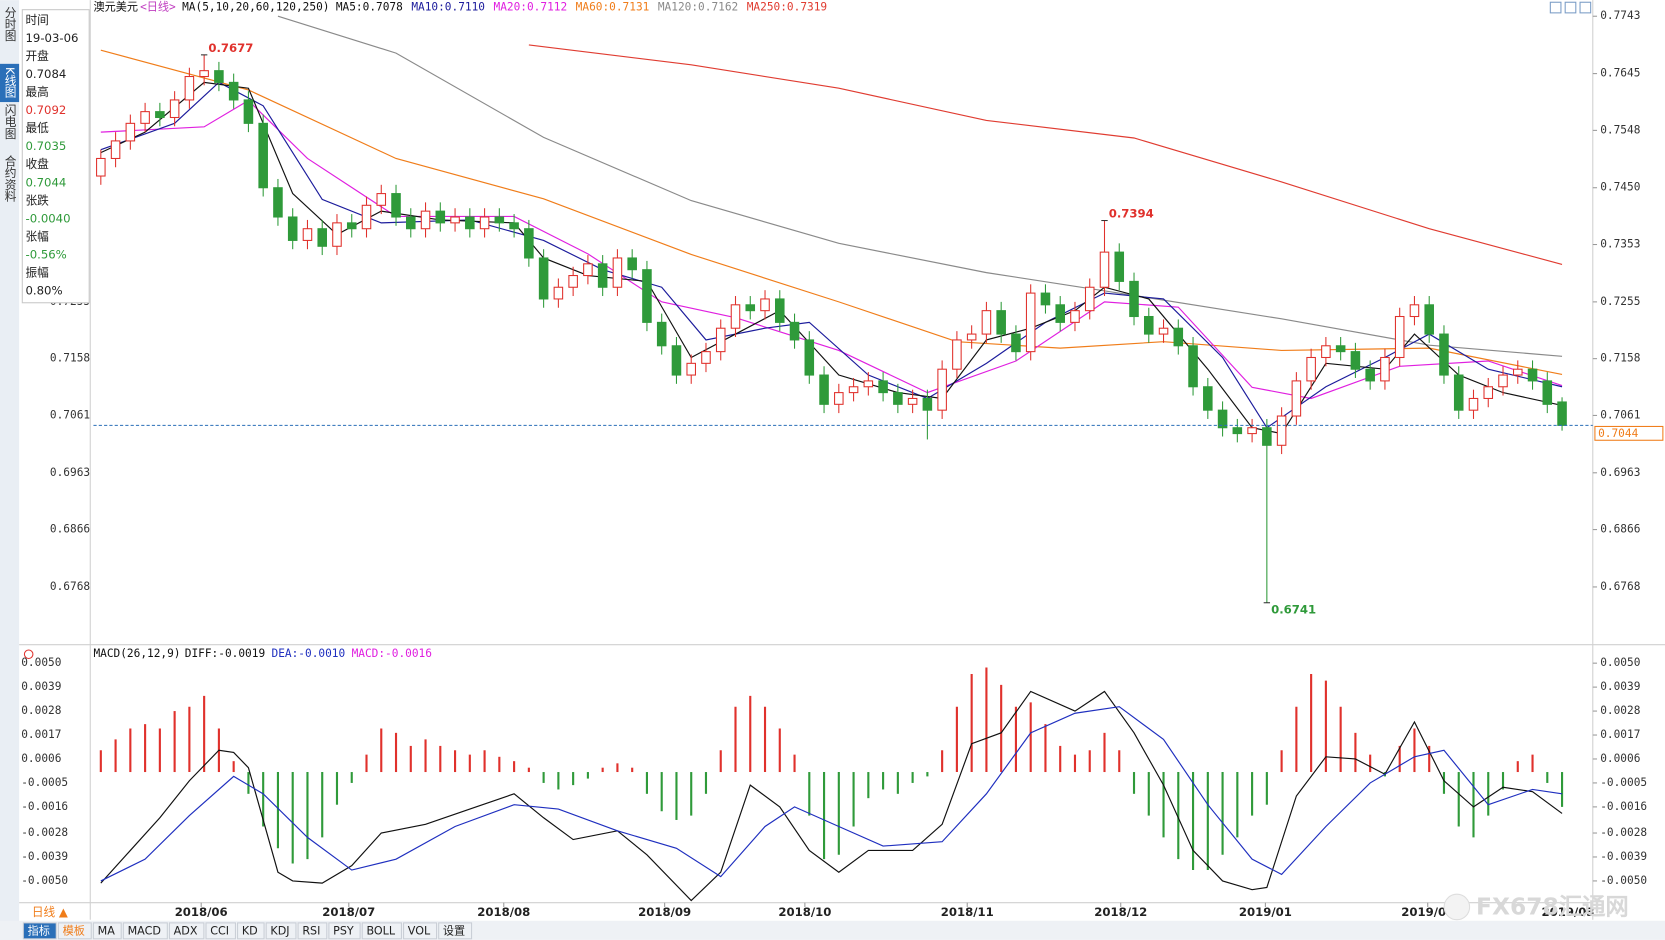  I want to click on y-tick-label: 0.7645, so click(1620, 73).